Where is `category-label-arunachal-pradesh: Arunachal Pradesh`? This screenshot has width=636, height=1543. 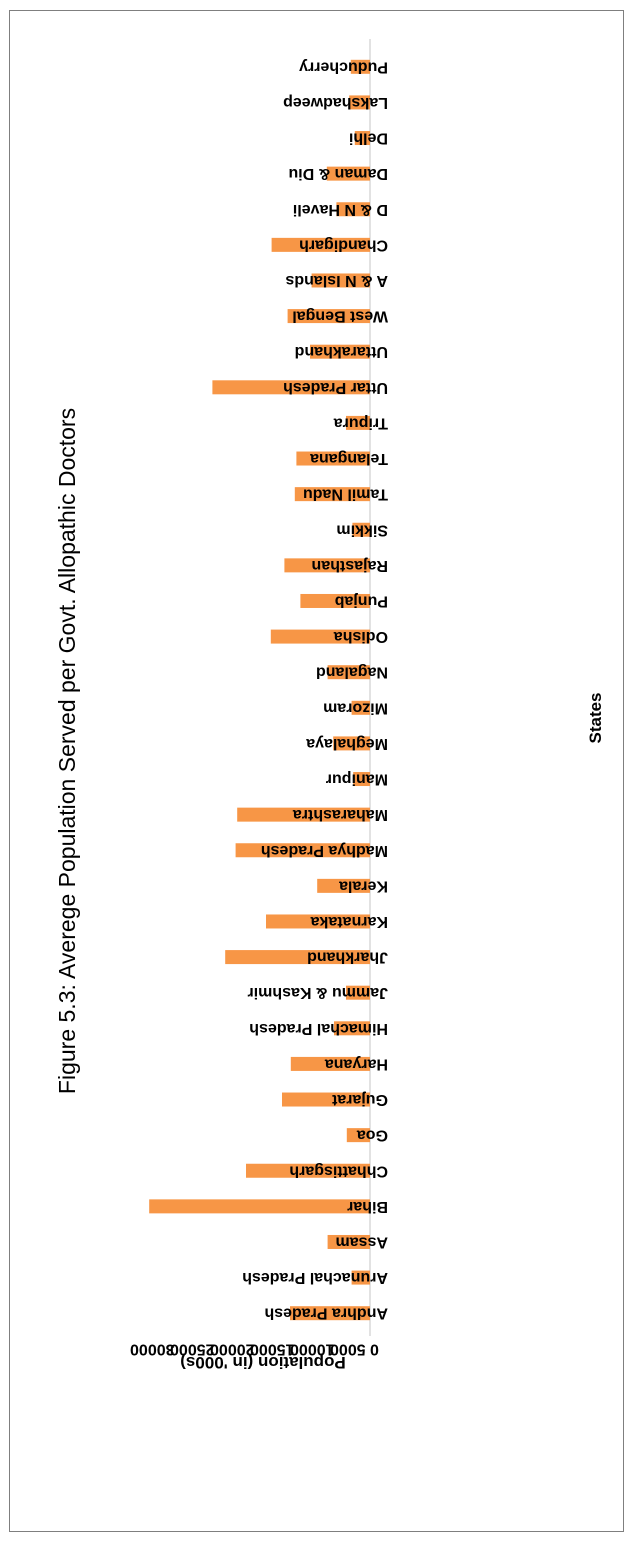 category-label-arunachal-pradesh: Arunachal Pradesh is located at coordinates (315, 1277).